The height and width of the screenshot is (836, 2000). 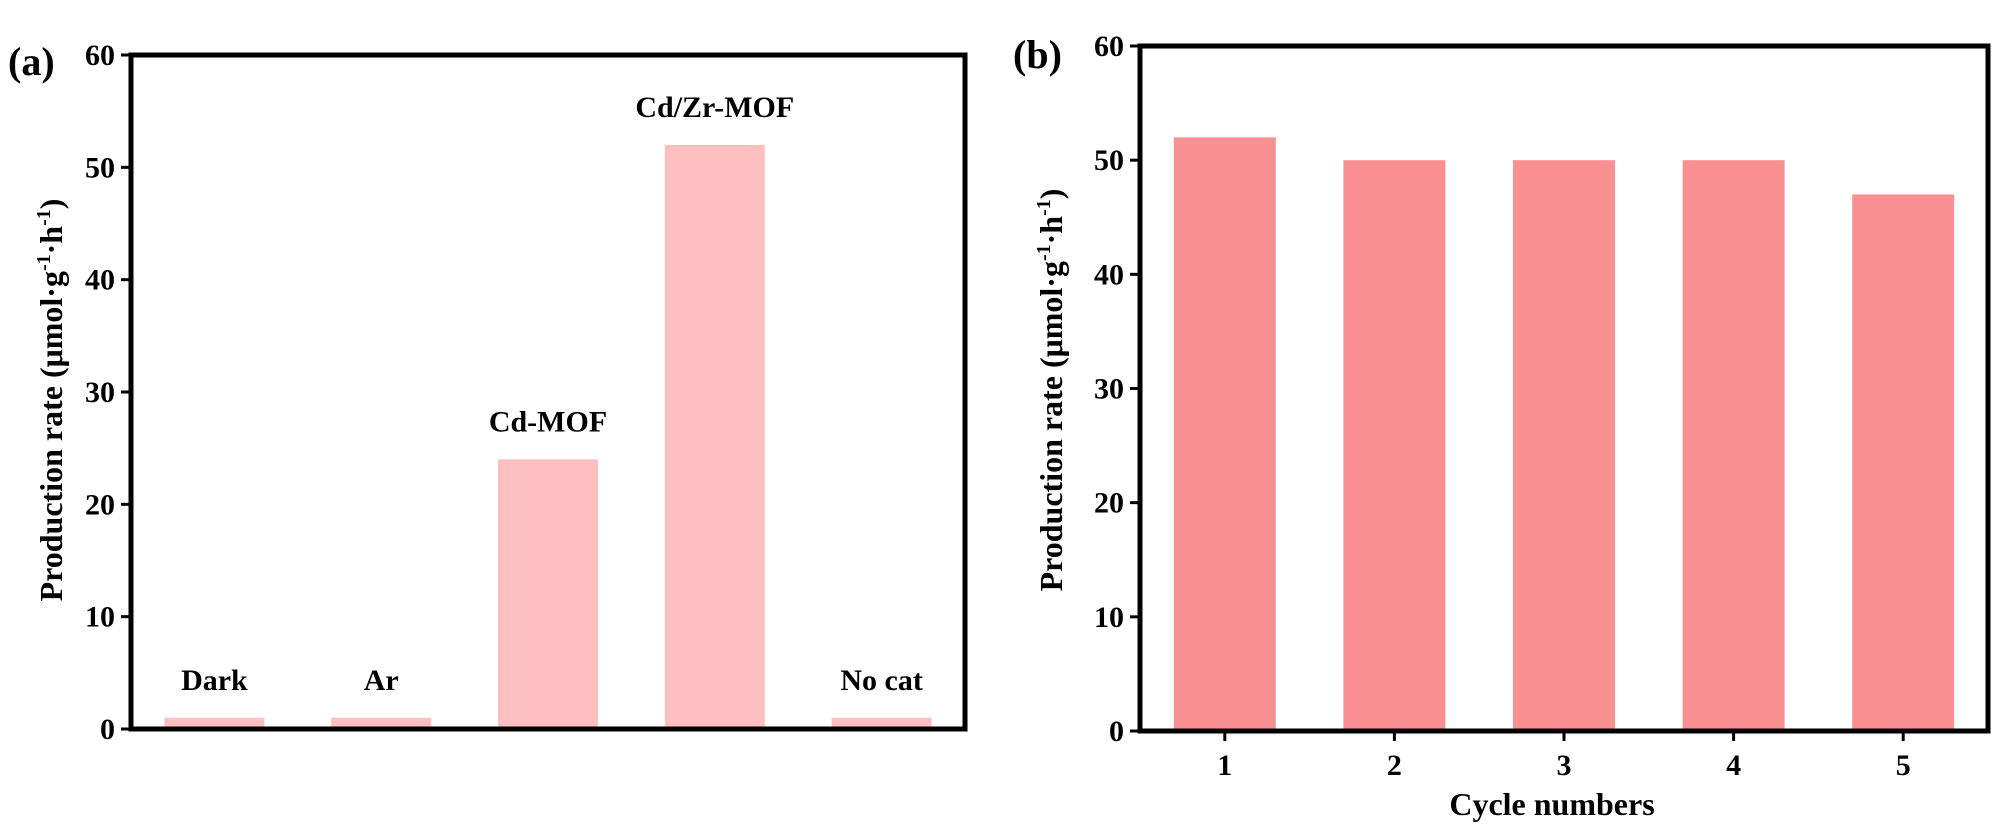 What do you see at coordinates (714, 107) in the screenshot?
I see `panel-a-bar-label: Cd/Zr-MOF` at bounding box center [714, 107].